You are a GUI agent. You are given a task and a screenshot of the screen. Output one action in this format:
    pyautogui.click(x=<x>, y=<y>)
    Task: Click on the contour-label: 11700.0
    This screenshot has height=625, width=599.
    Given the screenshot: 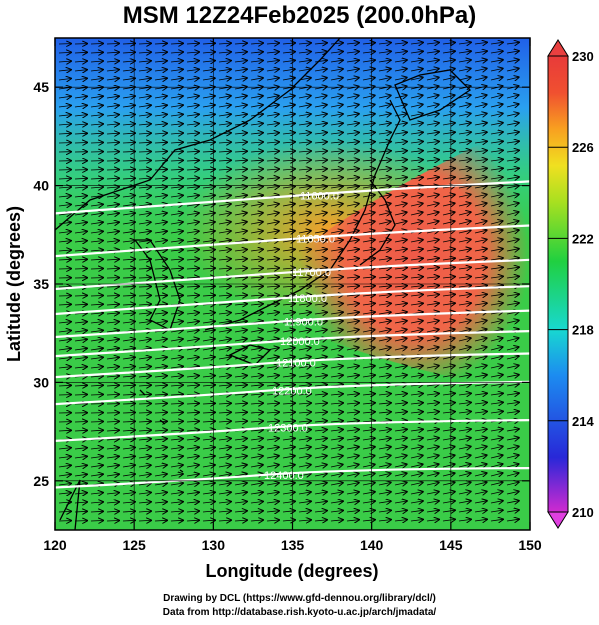 What is the action you would take?
    pyautogui.click(x=311, y=273)
    